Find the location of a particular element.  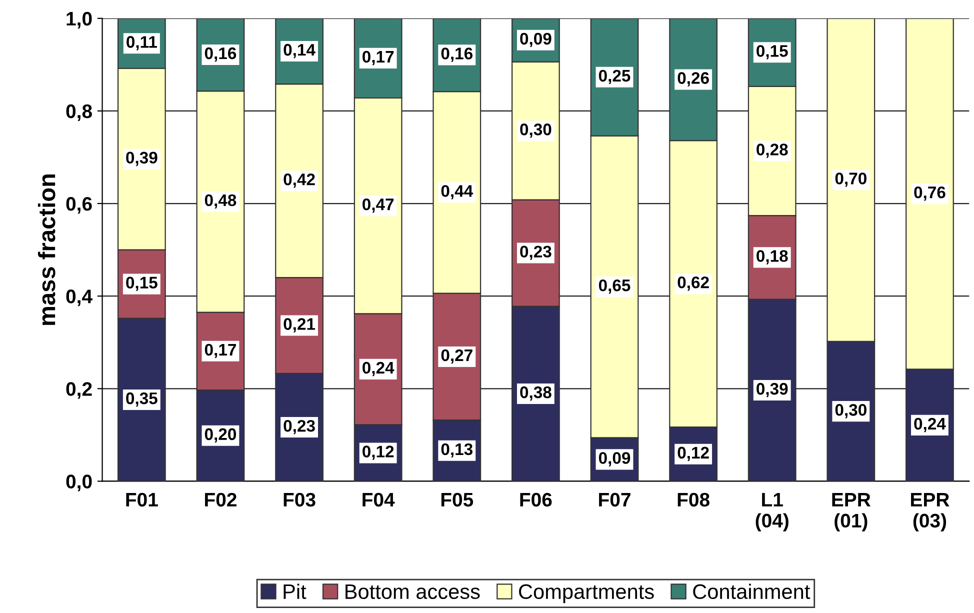

data-label: 0,27 is located at coordinates (456, 356).